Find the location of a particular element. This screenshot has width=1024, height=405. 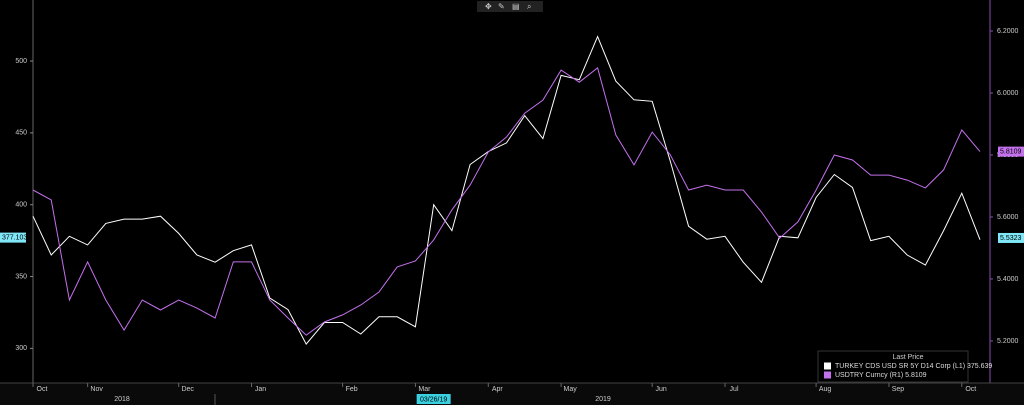

toolbar: ✥ ✎ ▤ ⌕ is located at coordinates (510, 6).